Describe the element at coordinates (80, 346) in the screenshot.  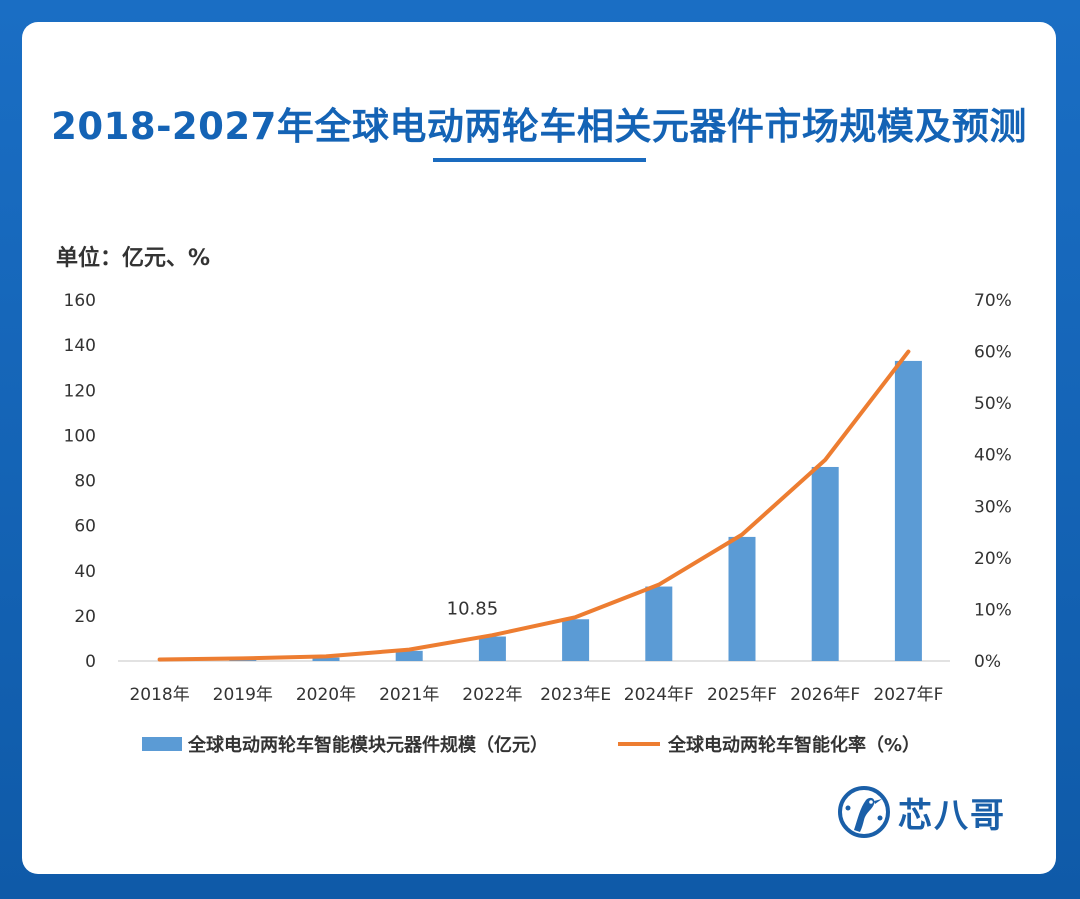
I see `y-left-tick-label: 140` at that location.